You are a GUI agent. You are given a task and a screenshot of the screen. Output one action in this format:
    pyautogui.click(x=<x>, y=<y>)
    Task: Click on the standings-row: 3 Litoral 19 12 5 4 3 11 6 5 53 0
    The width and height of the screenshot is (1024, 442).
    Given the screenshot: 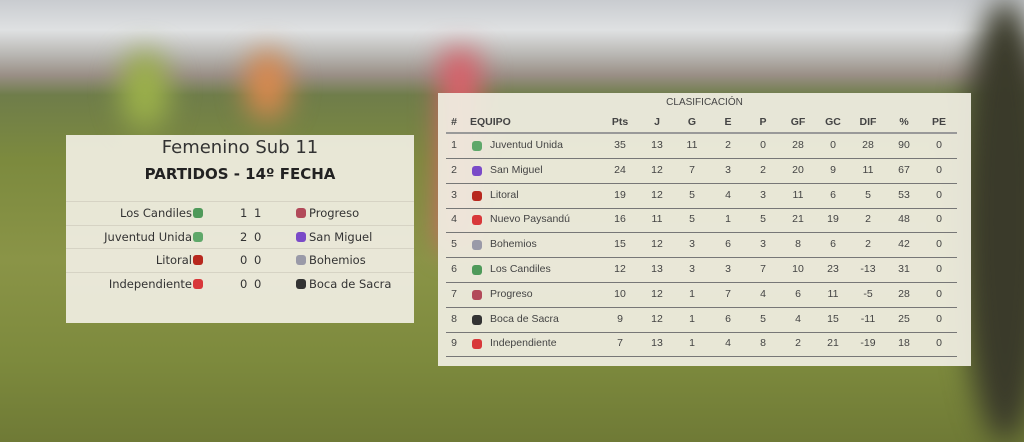 What is the action you would take?
    pyautogui.click(x=701, y=196)
    